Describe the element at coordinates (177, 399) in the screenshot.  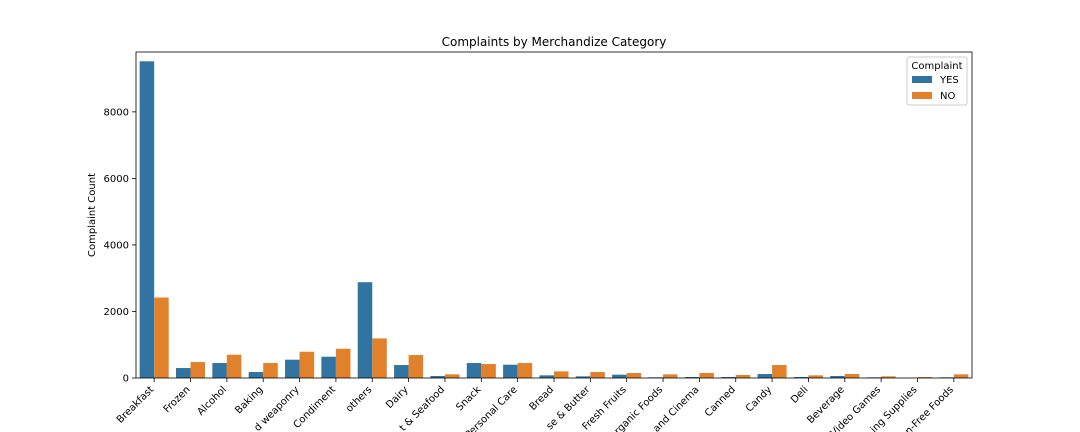
I see `x-tick-label-1: Frozen` at that location.